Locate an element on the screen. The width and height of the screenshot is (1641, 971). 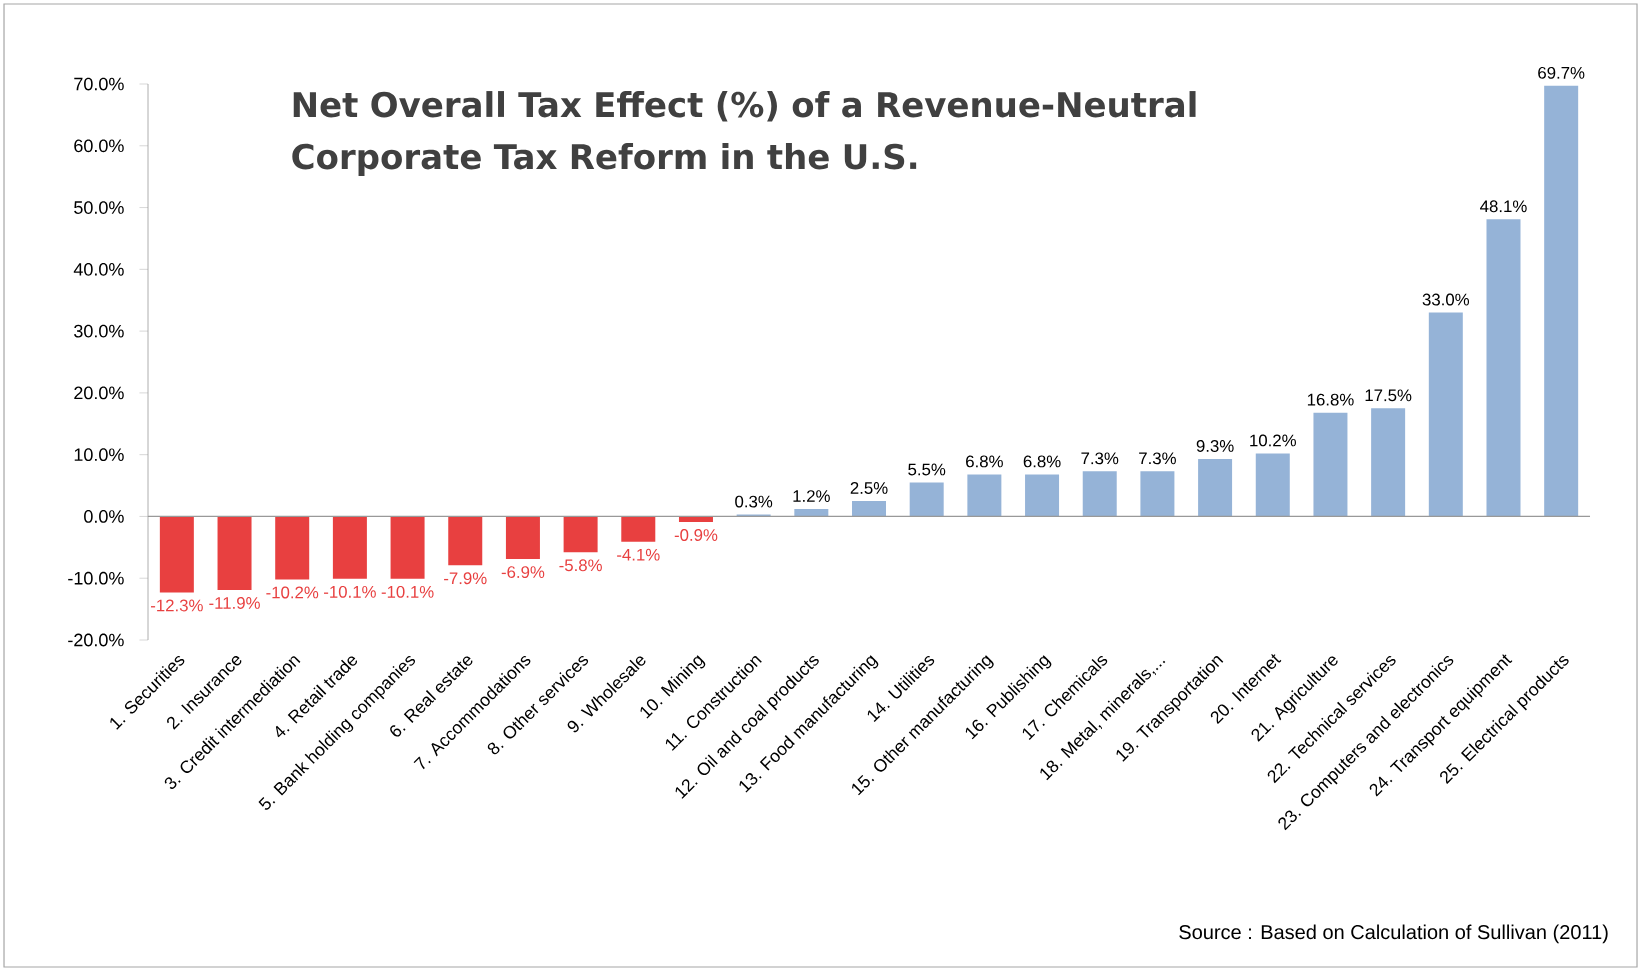
data-label: 69.7% is located at coordinates (1561, 72).